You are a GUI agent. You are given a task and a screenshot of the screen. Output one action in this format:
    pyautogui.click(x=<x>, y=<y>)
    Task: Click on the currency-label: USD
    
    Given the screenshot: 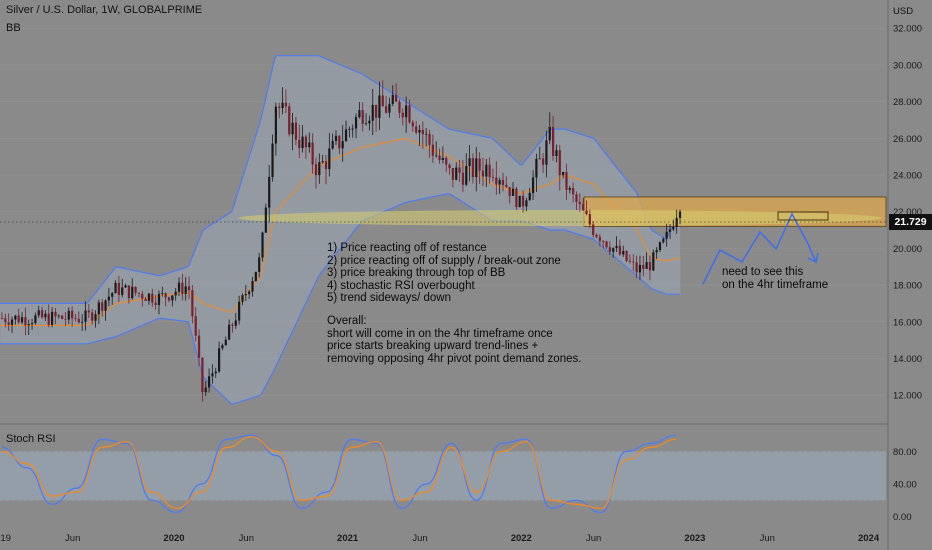 What is the action you would take?
    pyautogui.click(x=903, y=11)
    